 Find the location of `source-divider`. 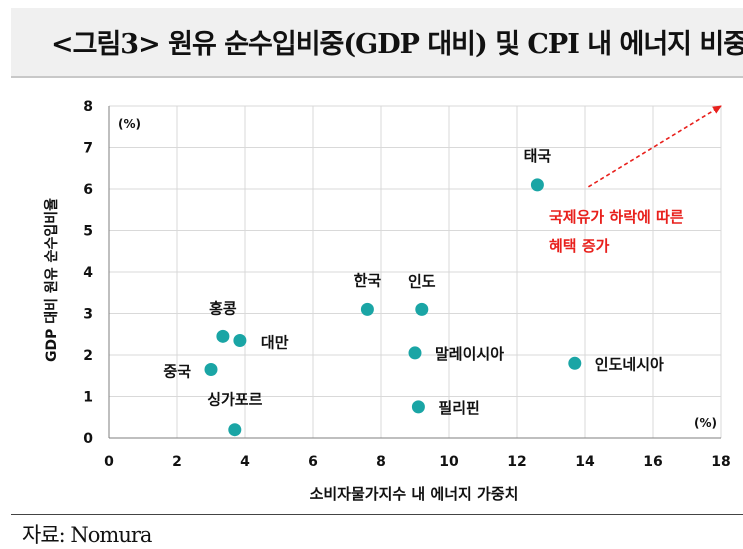

source-divider is located at coordinates (377, 514).